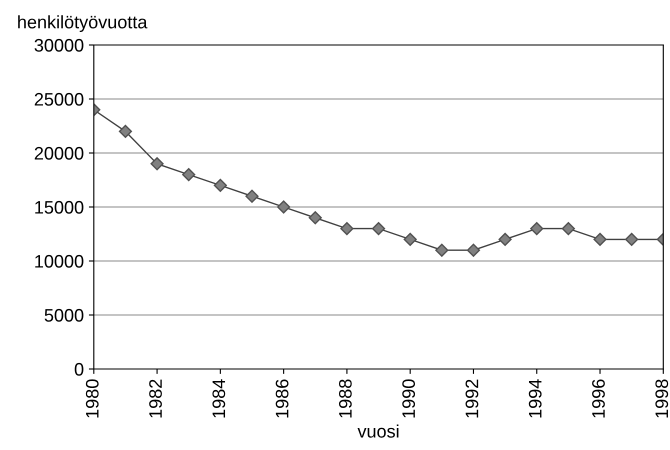 This screenshot has width=670, height=450. What do you see at coordinates (79, 369) in the screenshot?
I see `y-tick-label: 0` at bounding box center [79, 369].